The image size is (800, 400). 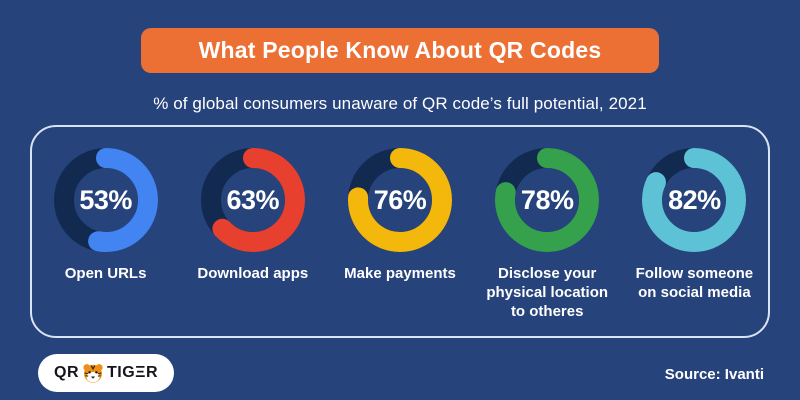 What do you see at coordinates (105, 273) in the screenshot?
I see `donut-category-label: Open URLs` at bounding box center [105, 273].